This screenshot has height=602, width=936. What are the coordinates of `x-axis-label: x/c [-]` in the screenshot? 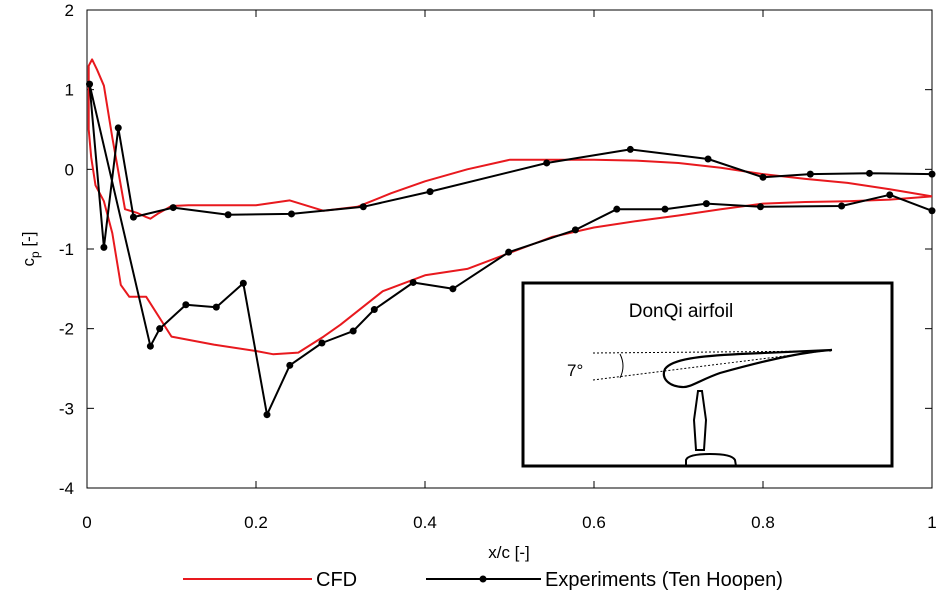 It's located at (509, 552).